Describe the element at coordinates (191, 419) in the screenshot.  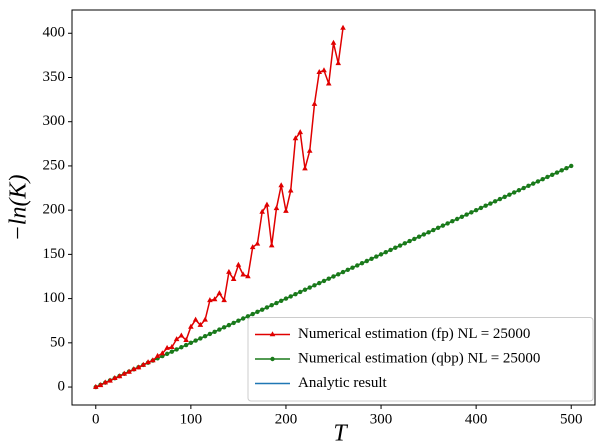
I see `x-tick-label: 100` at that location.